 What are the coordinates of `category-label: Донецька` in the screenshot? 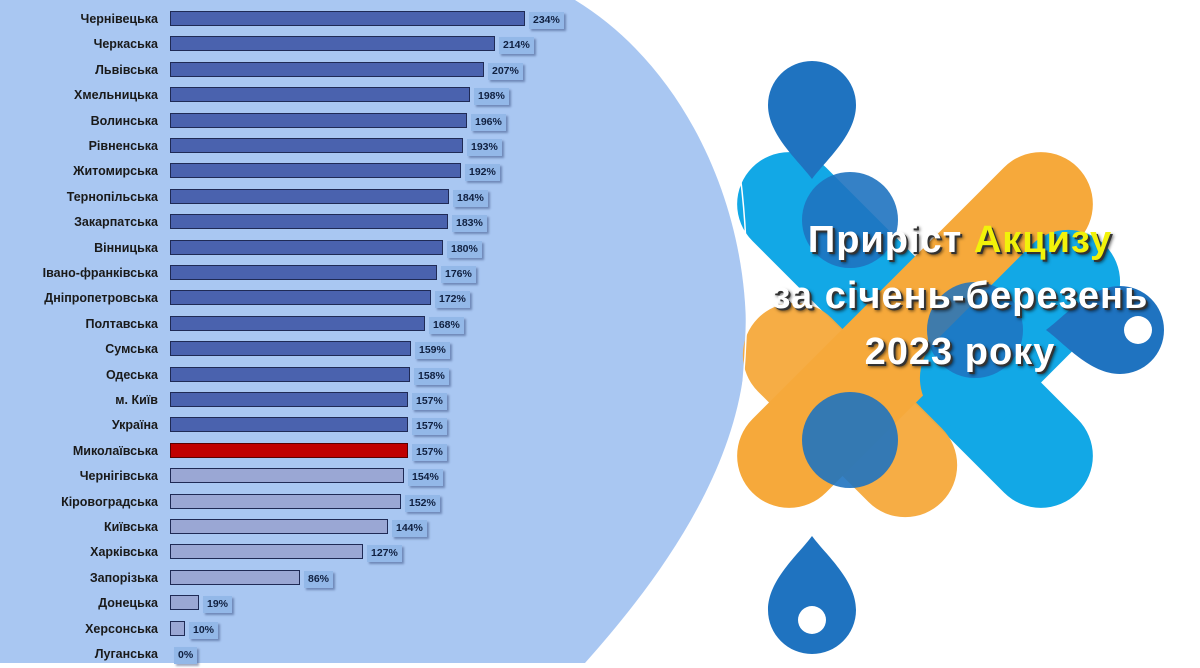 It's located at (128, 603).